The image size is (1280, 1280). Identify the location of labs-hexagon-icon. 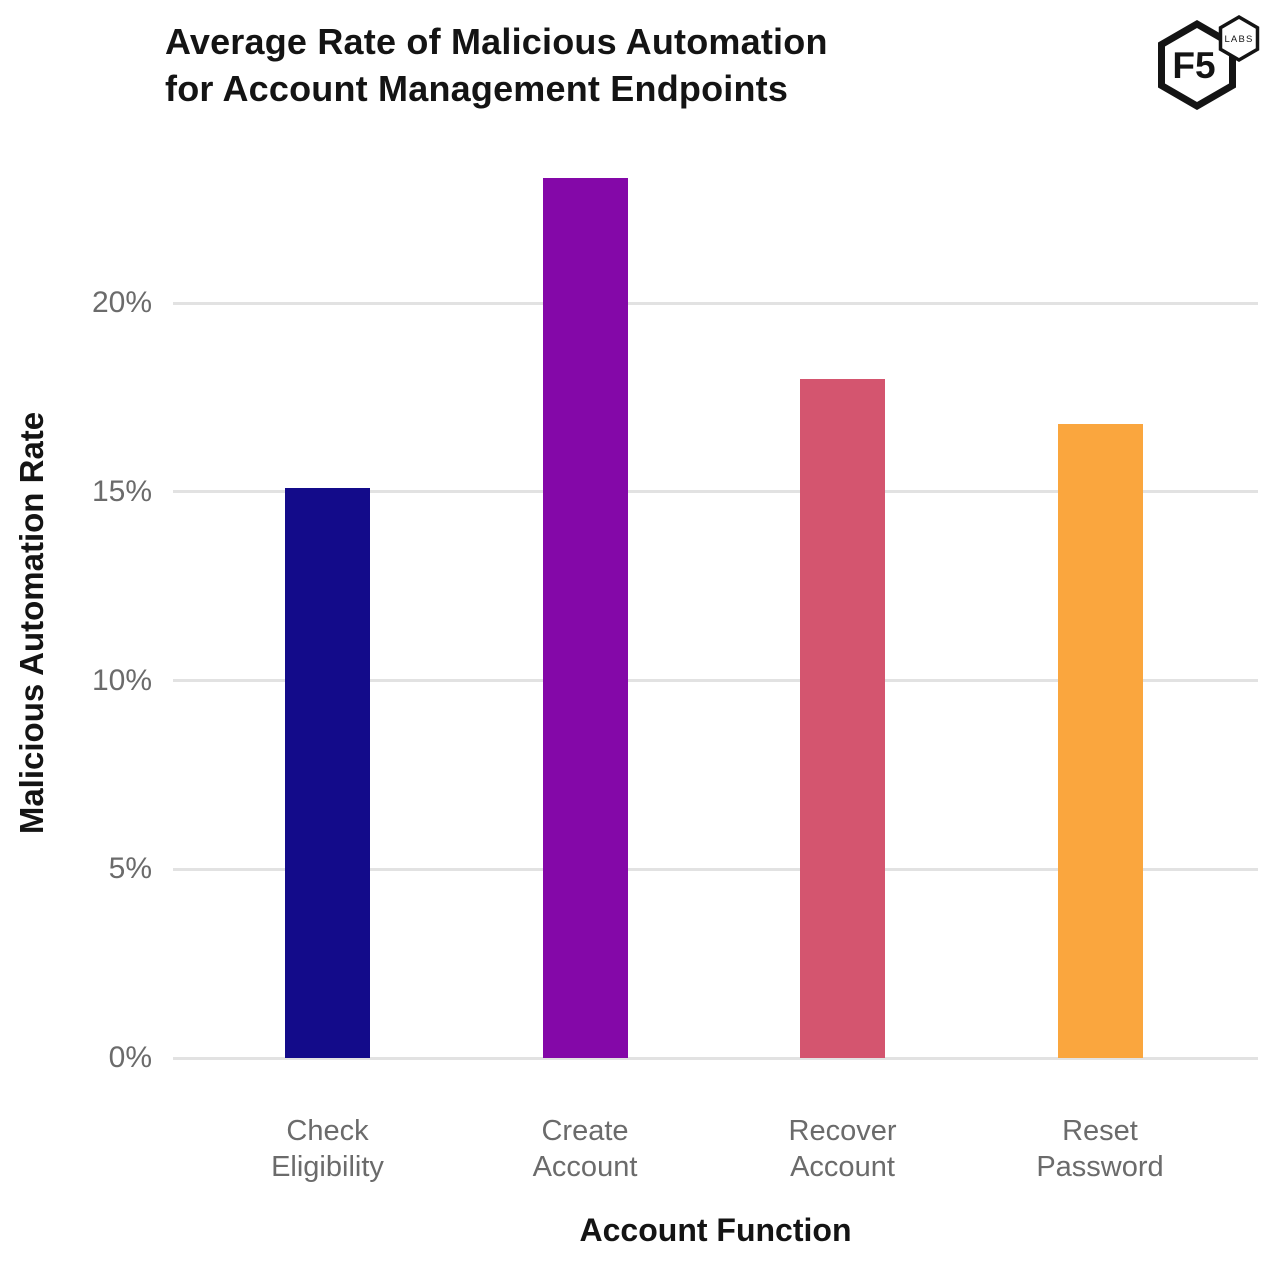
(1239, 38).